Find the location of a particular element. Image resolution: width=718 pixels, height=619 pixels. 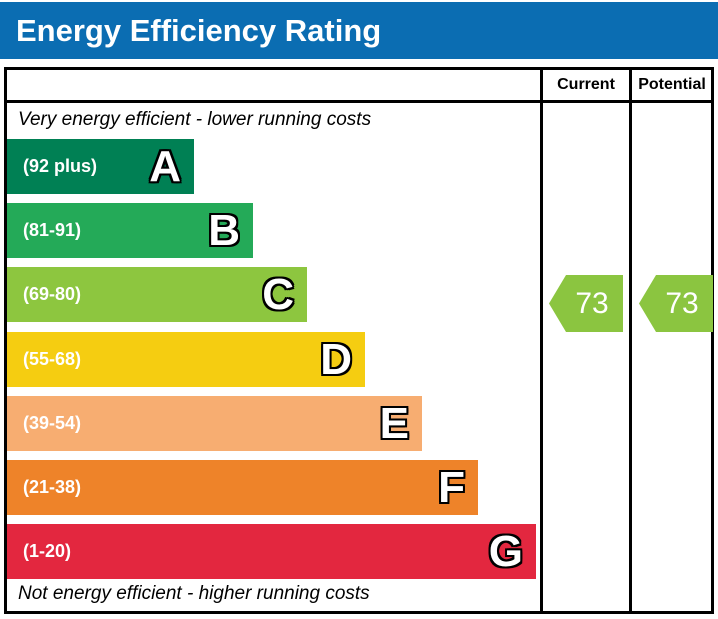

band-c: (69-80) C is located at coordinates (157, 294).